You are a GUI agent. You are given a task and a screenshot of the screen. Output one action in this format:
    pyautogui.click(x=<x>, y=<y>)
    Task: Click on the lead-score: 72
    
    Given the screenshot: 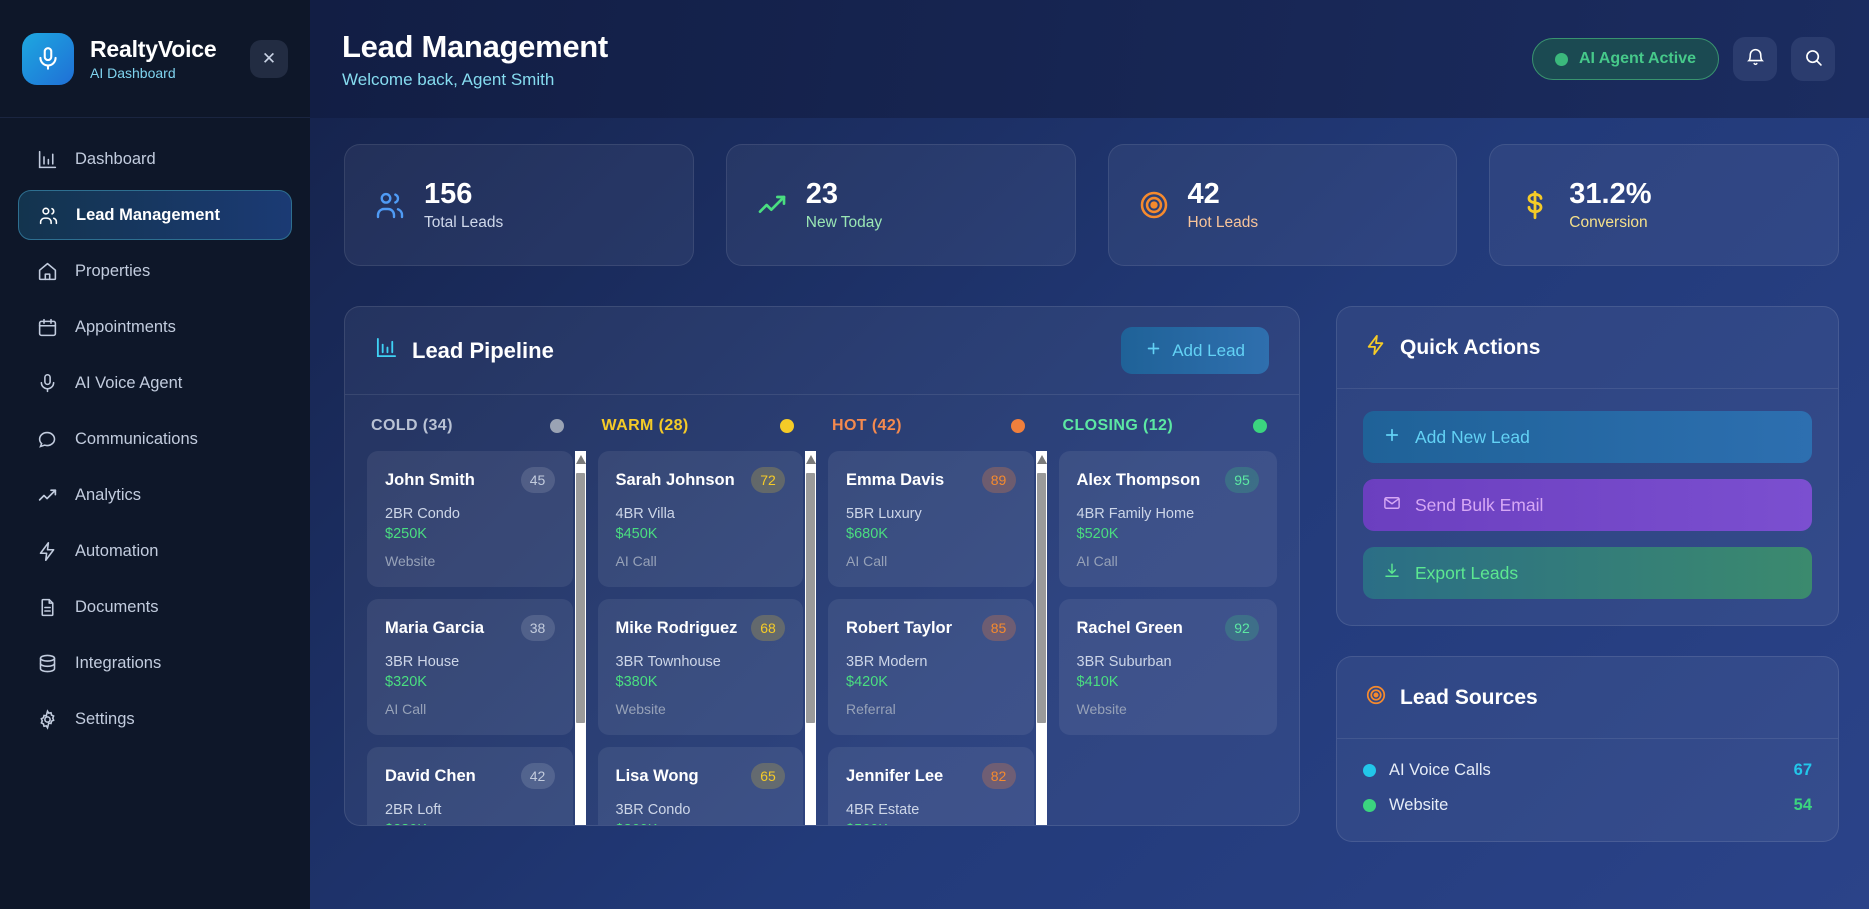 What is the action you would take?
    pyautogui.click(x=768, y=480)
    